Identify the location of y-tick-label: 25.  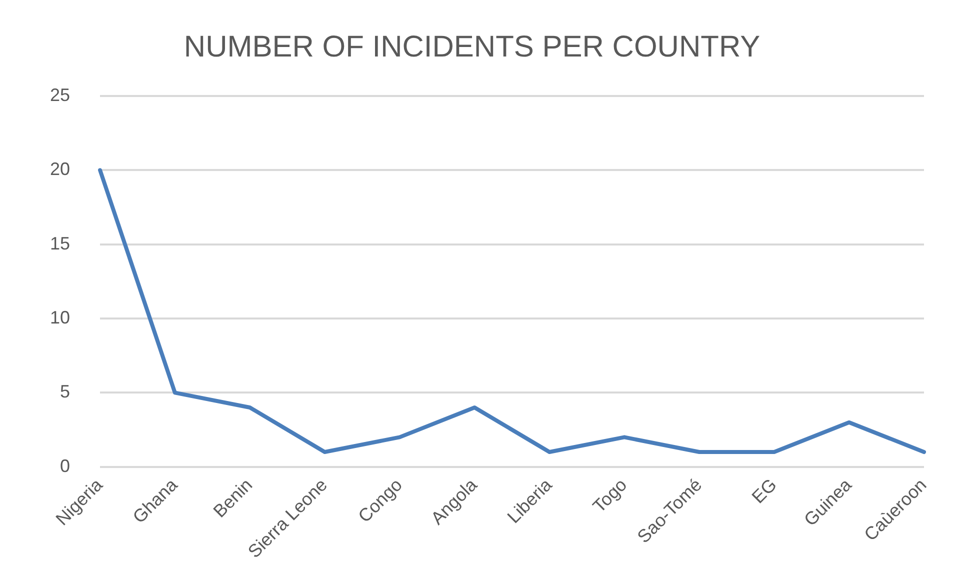
(60, 94).